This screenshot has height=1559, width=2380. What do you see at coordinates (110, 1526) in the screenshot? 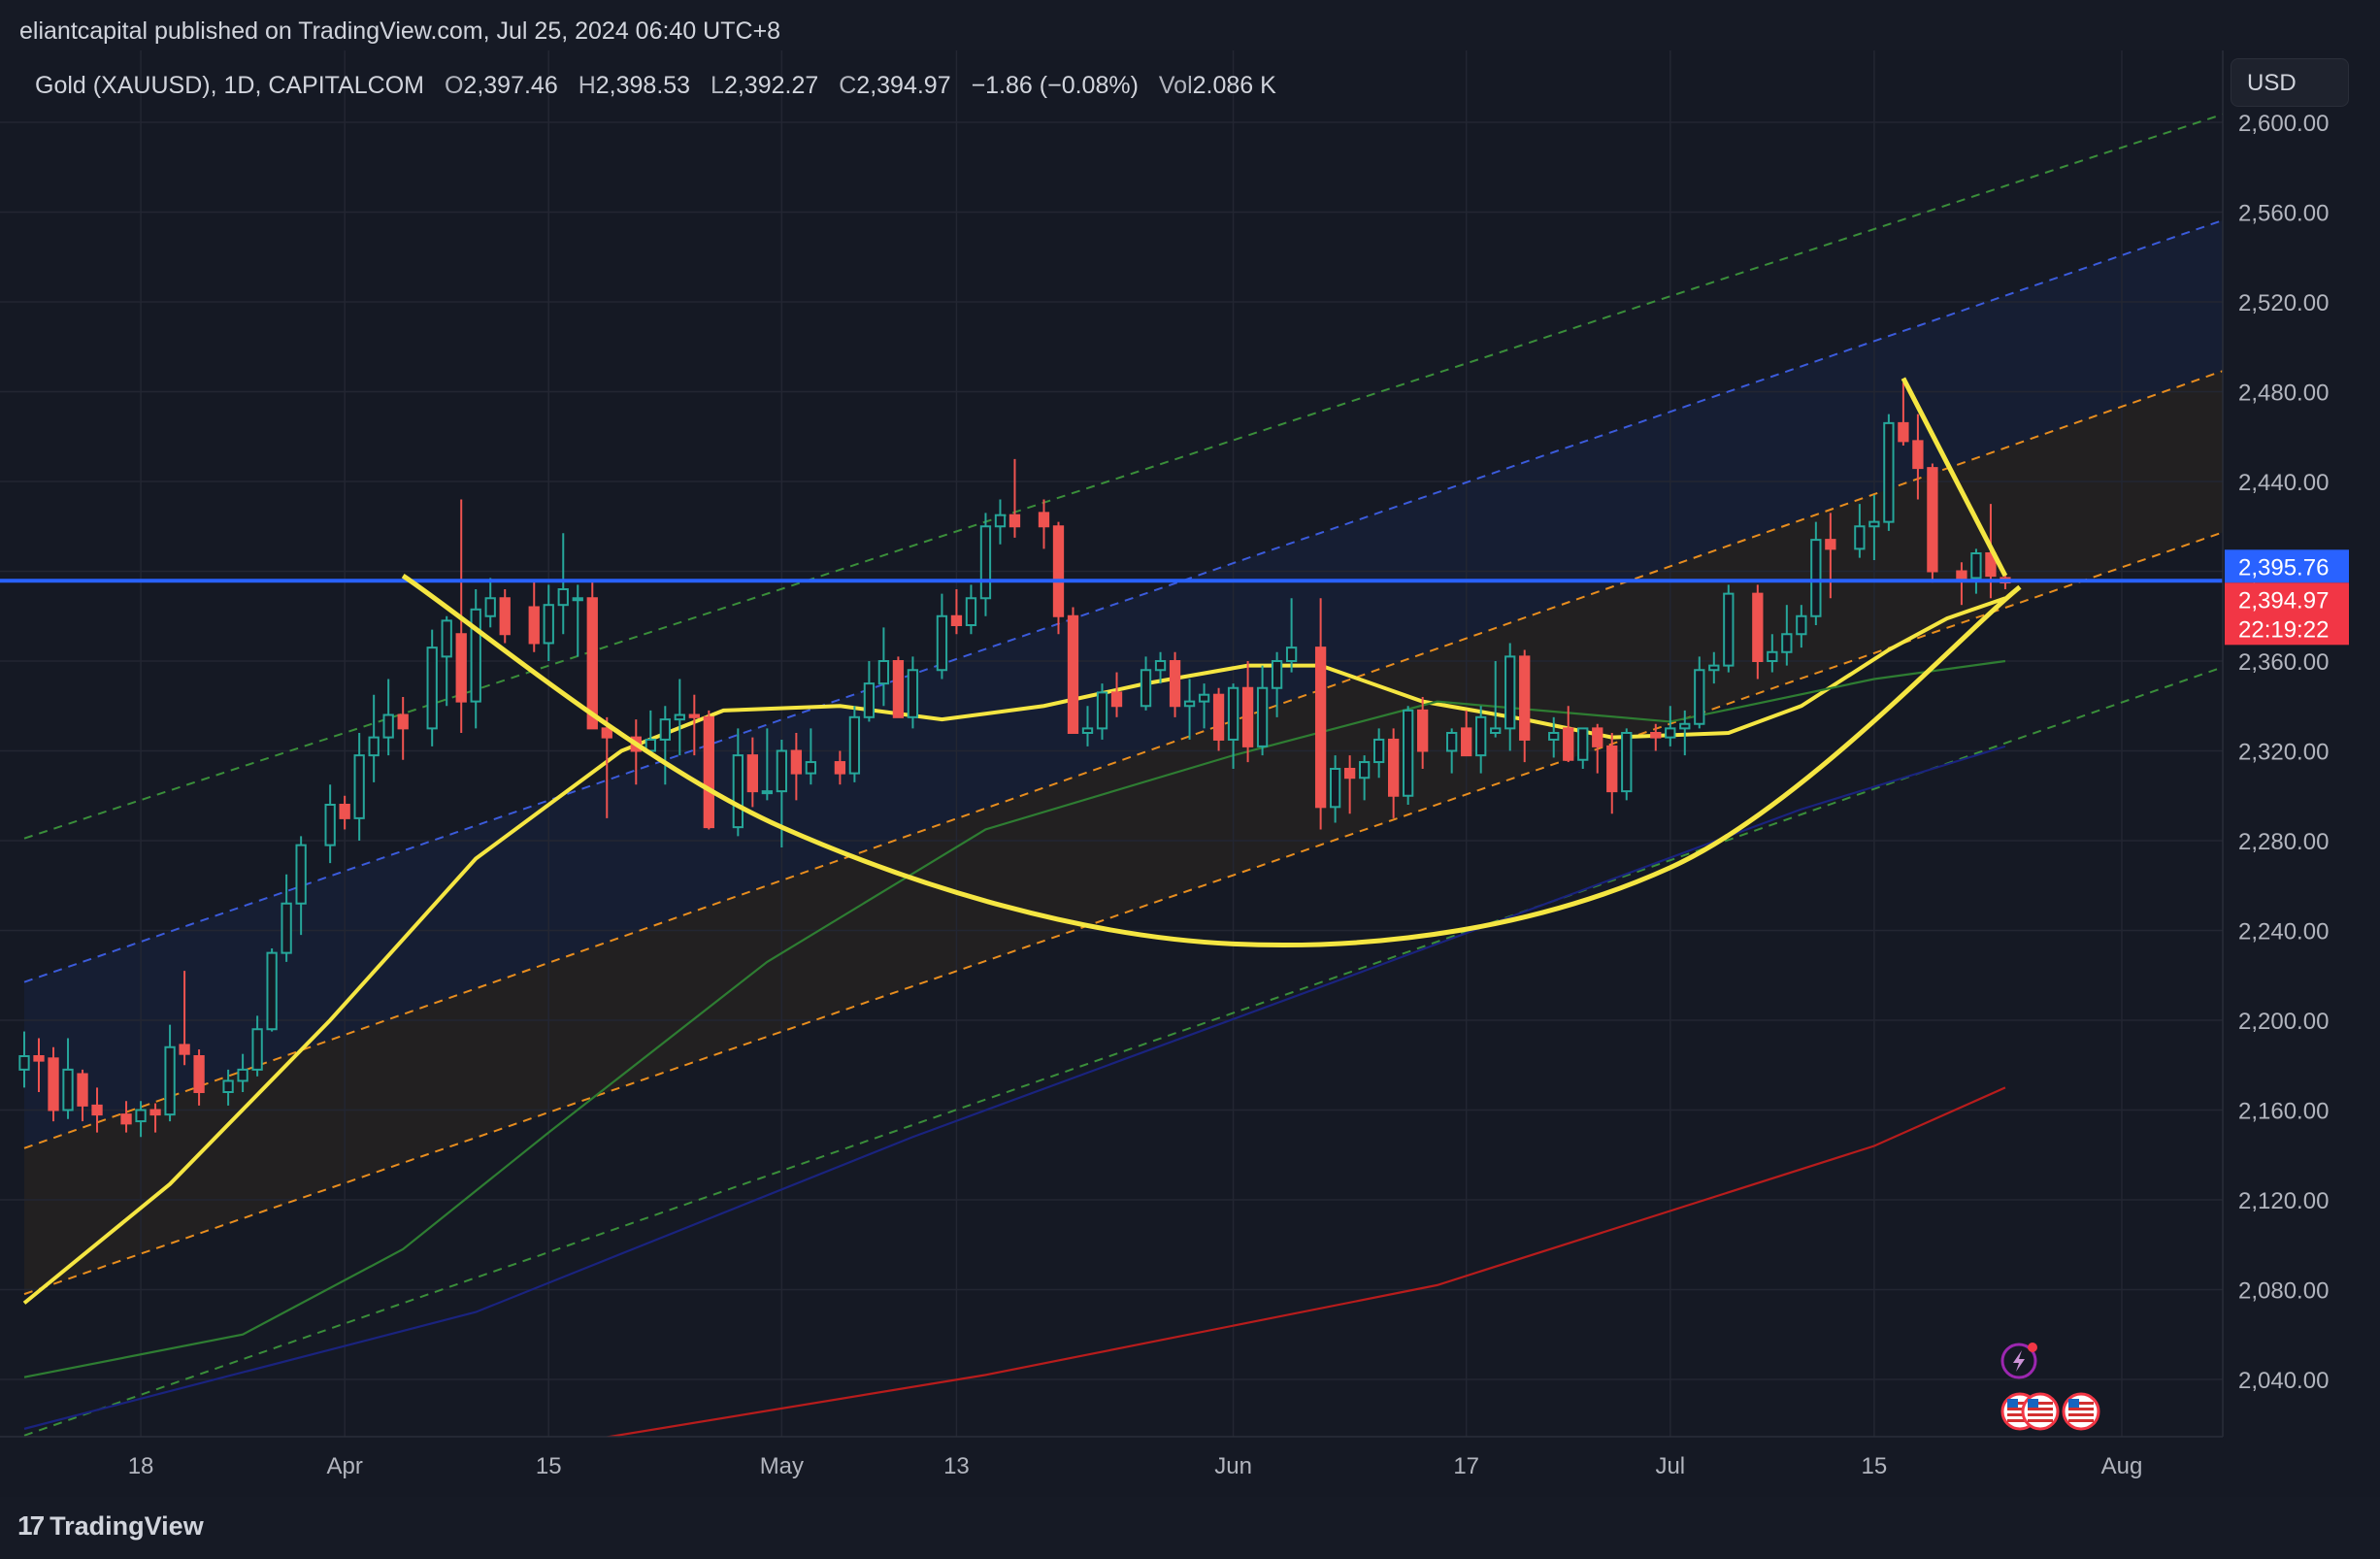
I see `tradingview-logo: 17 TradingView` at bounding box center [110, 1526].